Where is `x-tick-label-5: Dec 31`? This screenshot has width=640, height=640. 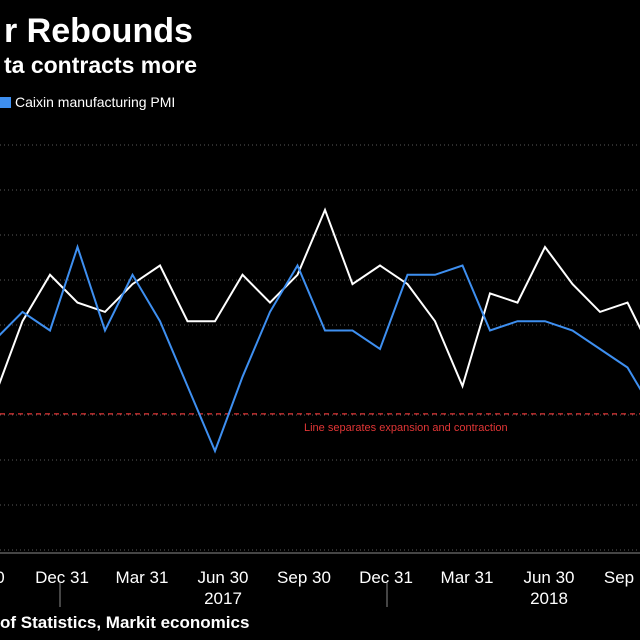
x-tick-label-5: Dec 31 is located at coordinates (386, 577).